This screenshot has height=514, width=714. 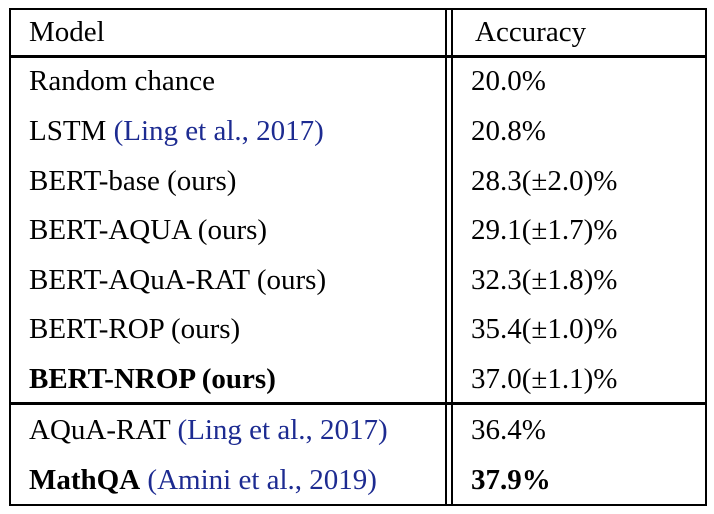 What do you see at coordinates (358, 403) in the screenshot?
I see `group-rule` at bounding box center [358, 403].